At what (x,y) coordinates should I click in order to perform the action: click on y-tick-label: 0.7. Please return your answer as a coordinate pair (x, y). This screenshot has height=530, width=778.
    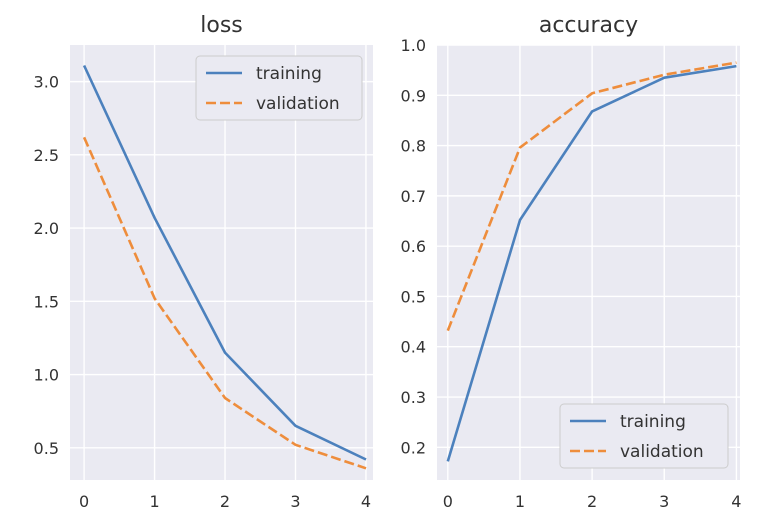
    Looking at the image, I should click on (413, 196).